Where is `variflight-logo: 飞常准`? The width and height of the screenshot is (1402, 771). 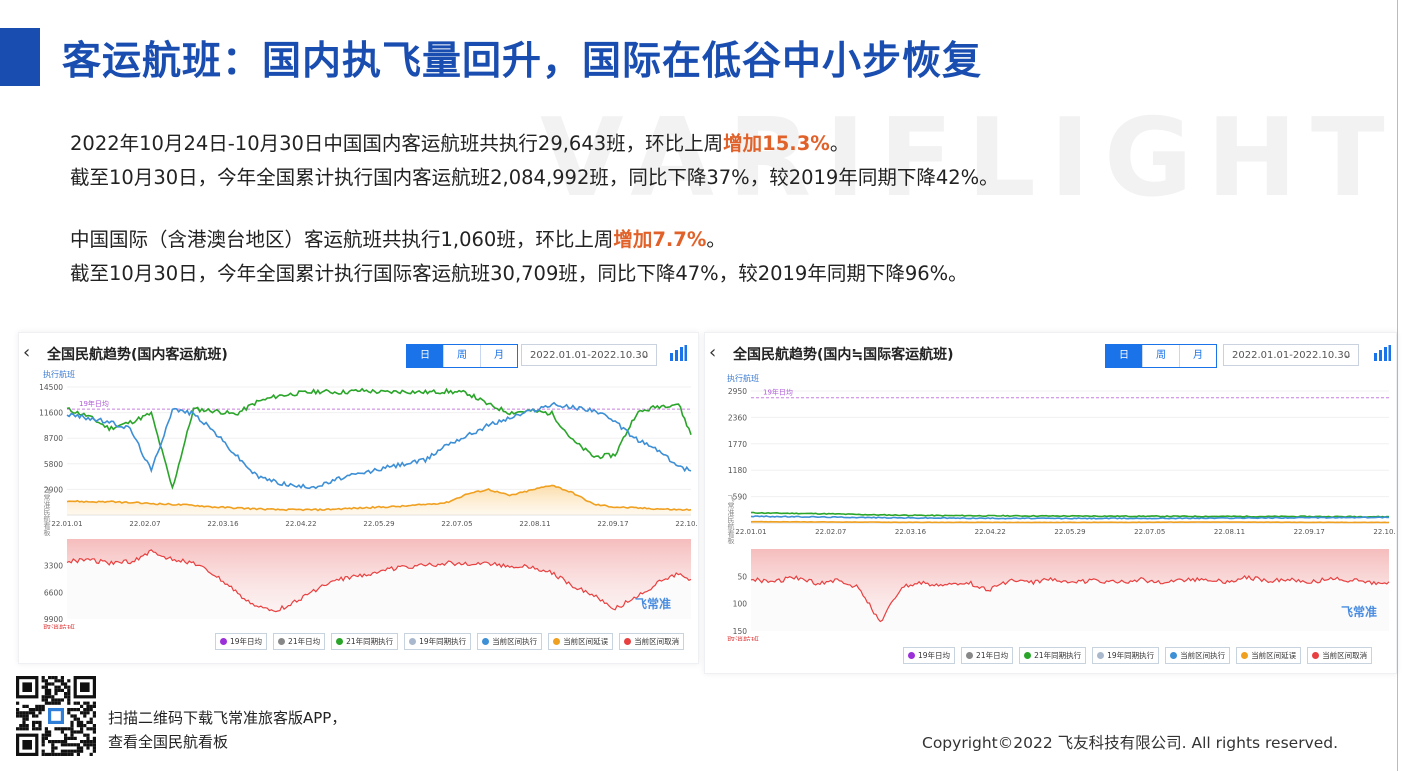 variflight-logo: 飞常准 is located at coordinates (1359, 612).